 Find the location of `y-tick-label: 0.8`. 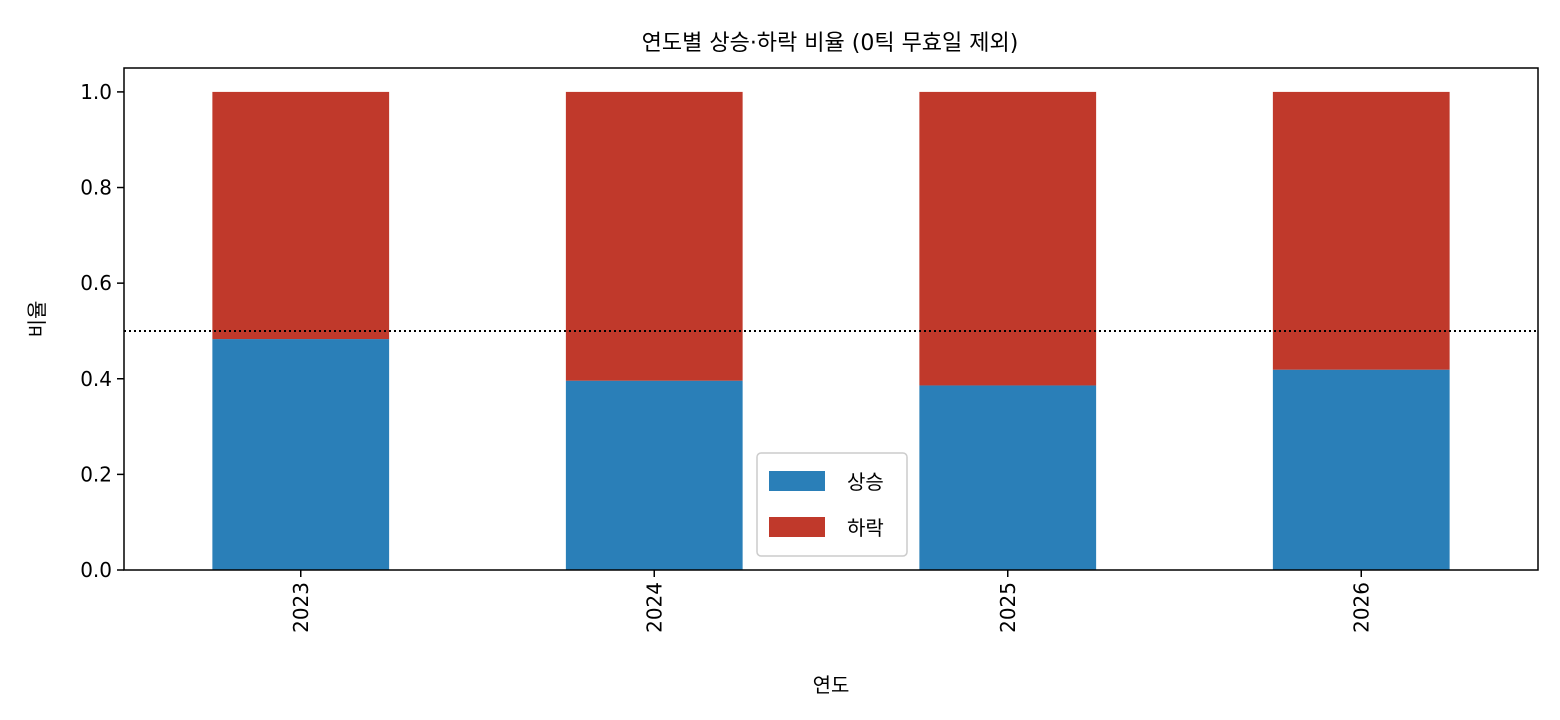

y-tick-label: 0.8 is located at coordinates (96, 188).